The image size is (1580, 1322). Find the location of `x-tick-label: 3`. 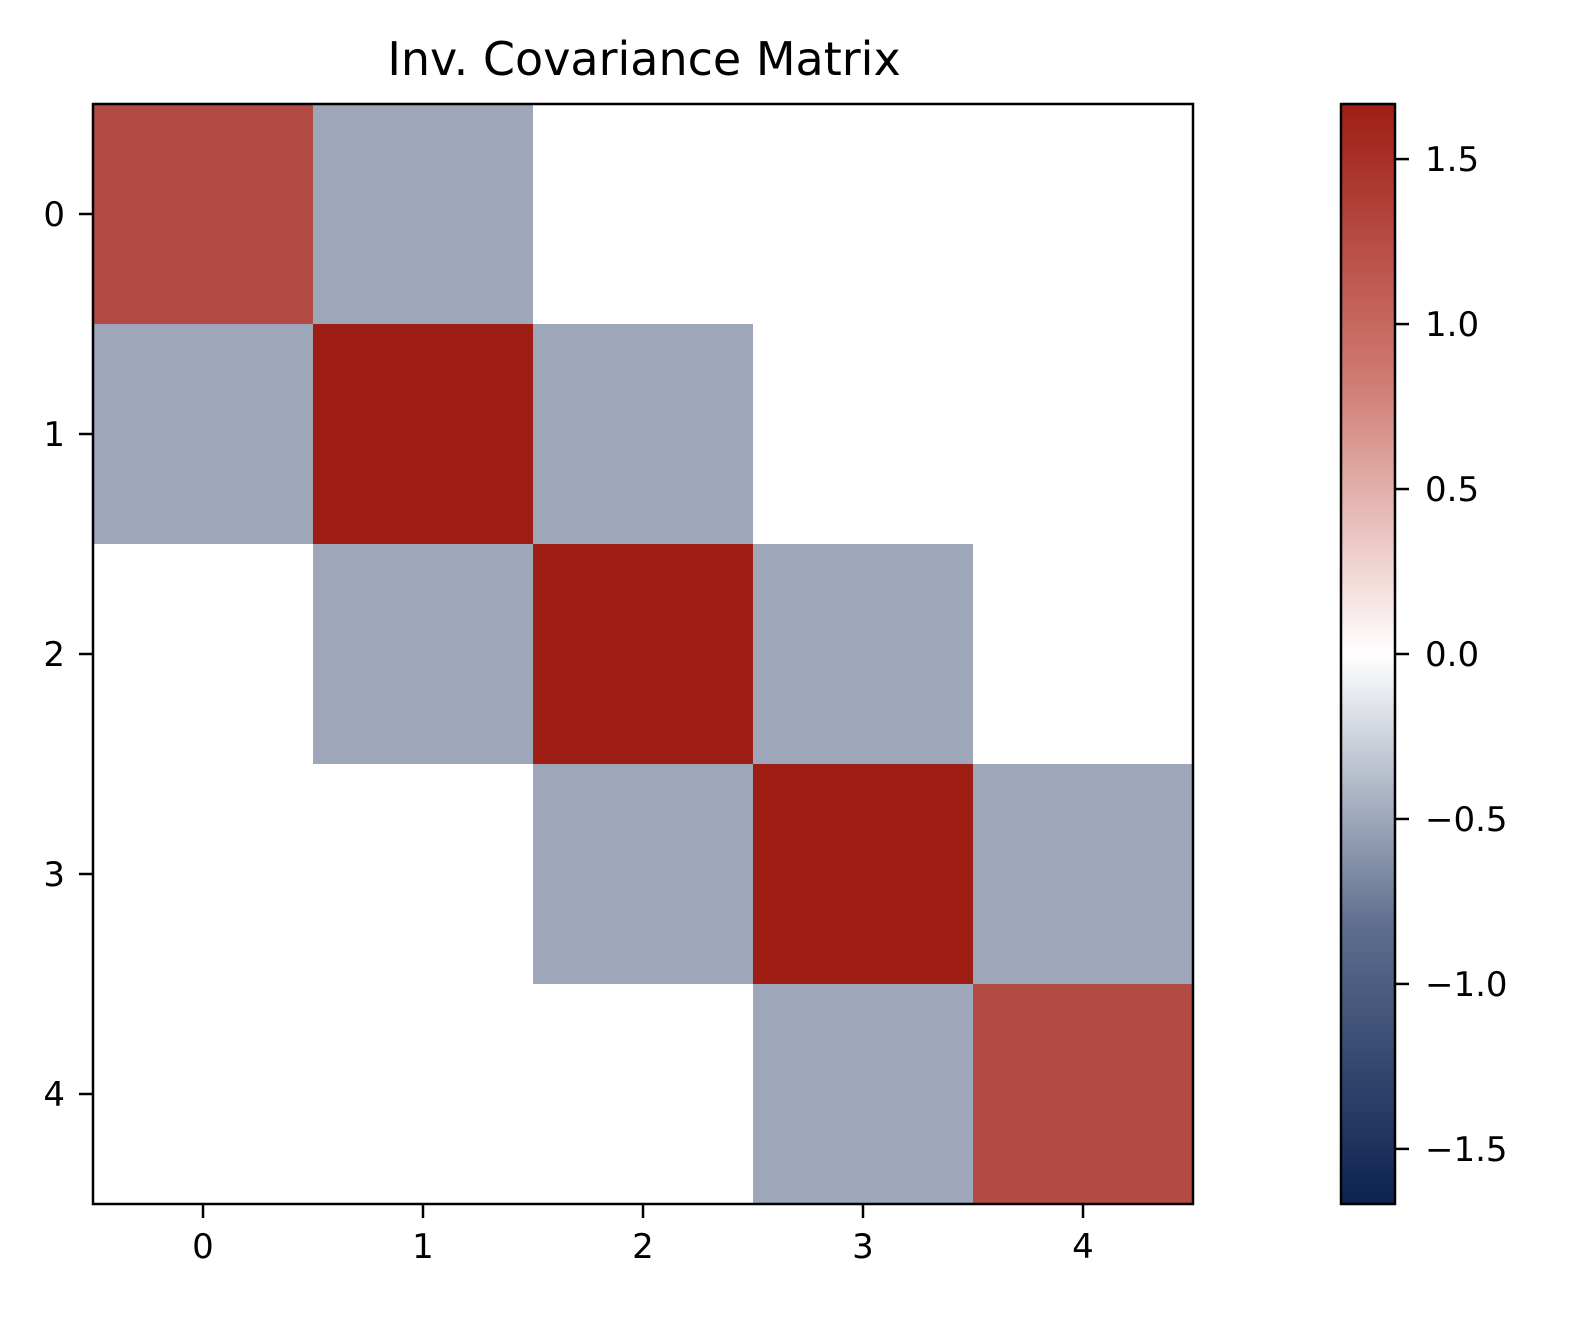

x-tick-label: 3 is located at coordinates (863, 1247).